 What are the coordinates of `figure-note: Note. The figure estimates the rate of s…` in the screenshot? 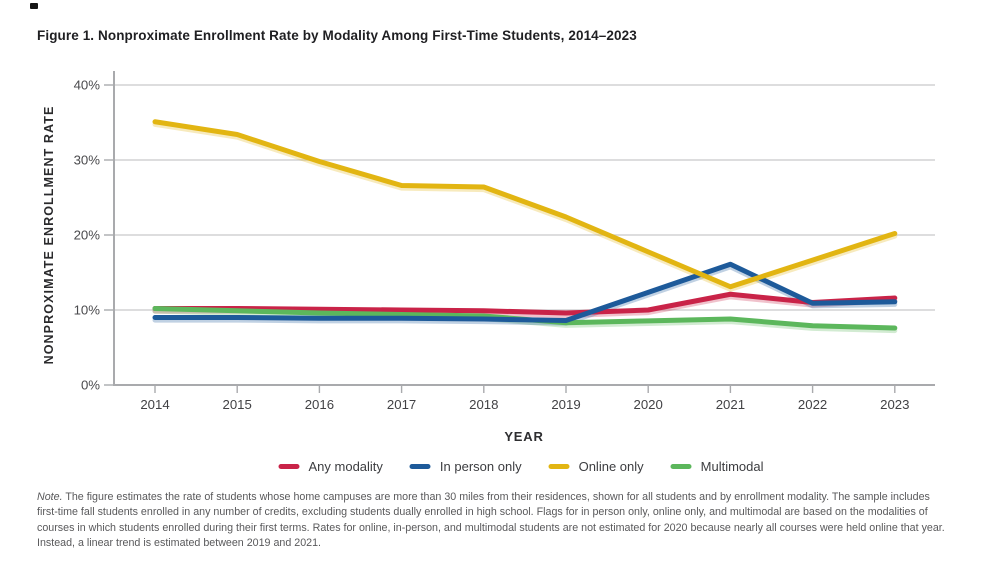 It's located at (493, 521).